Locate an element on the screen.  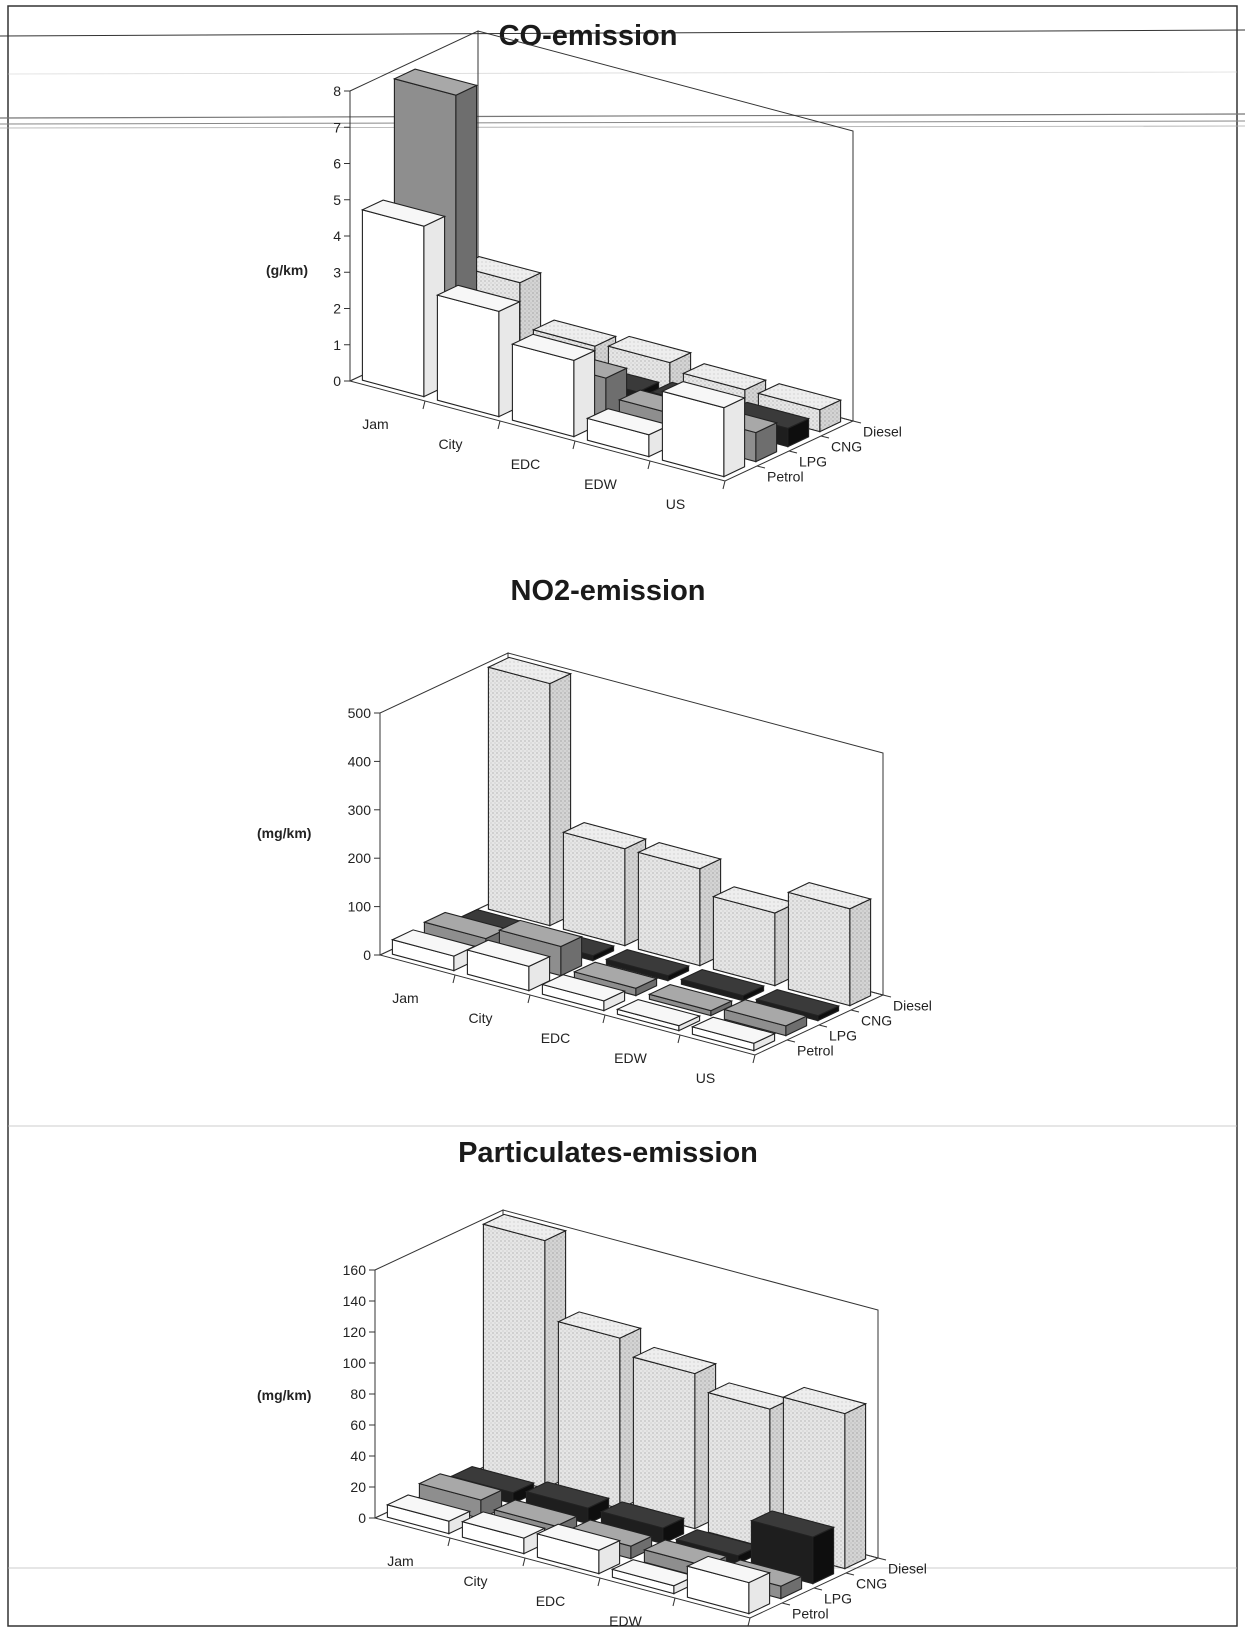
y-tick-label: 4 is located at coordinates (337, 236).